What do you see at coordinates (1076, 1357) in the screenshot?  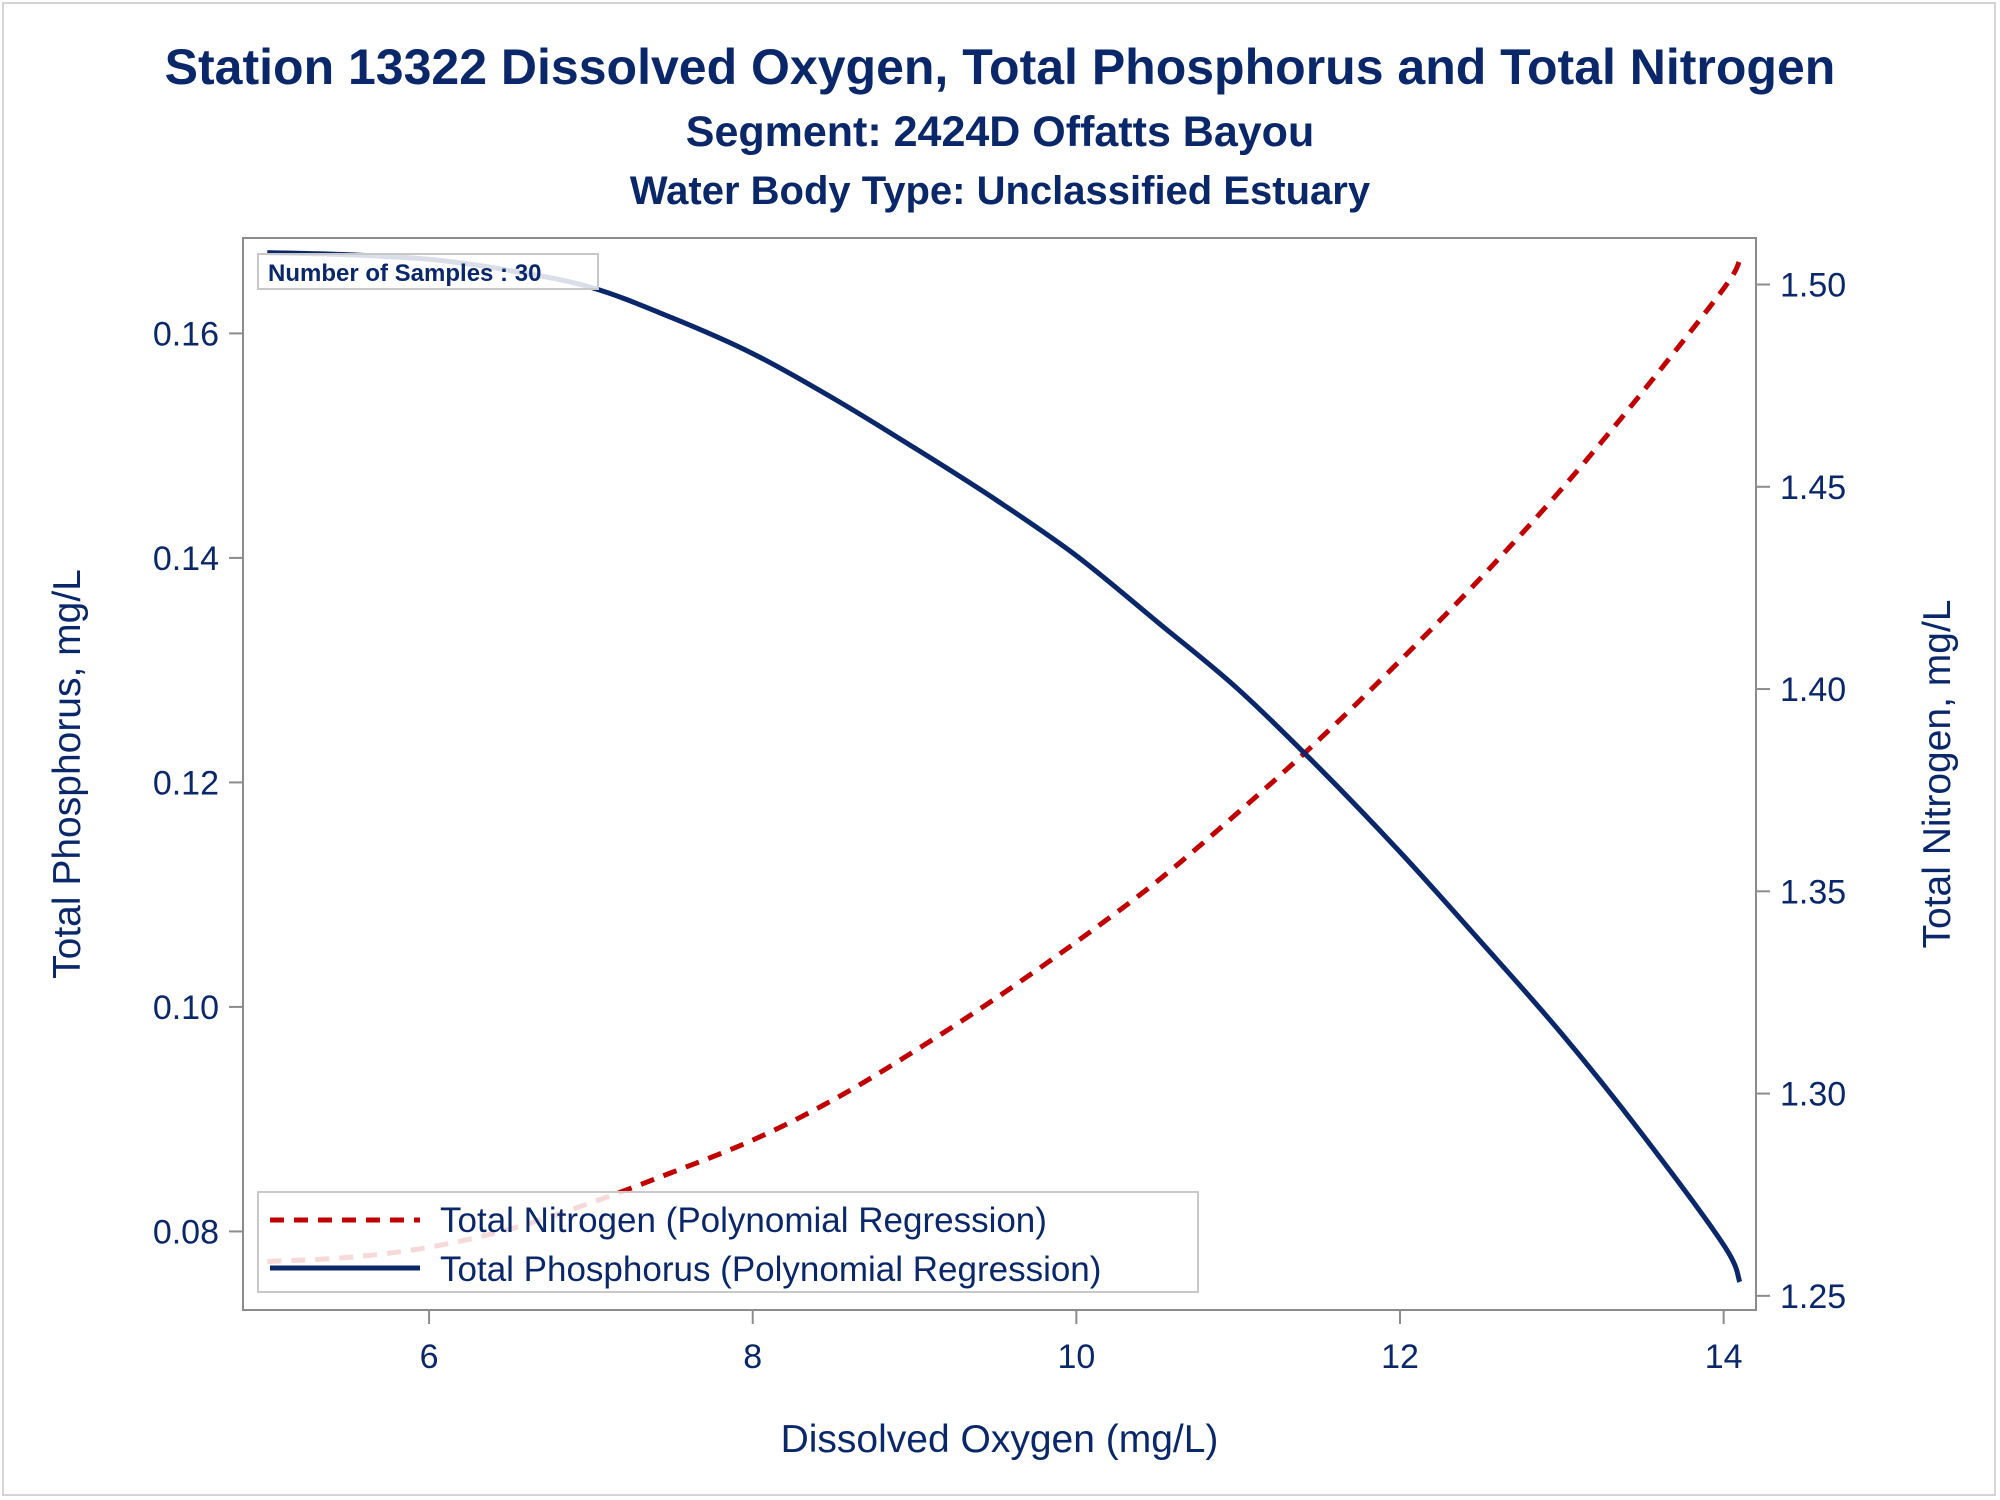 I see `x-tick-label: 10` at bounding box center [1076, 1357].